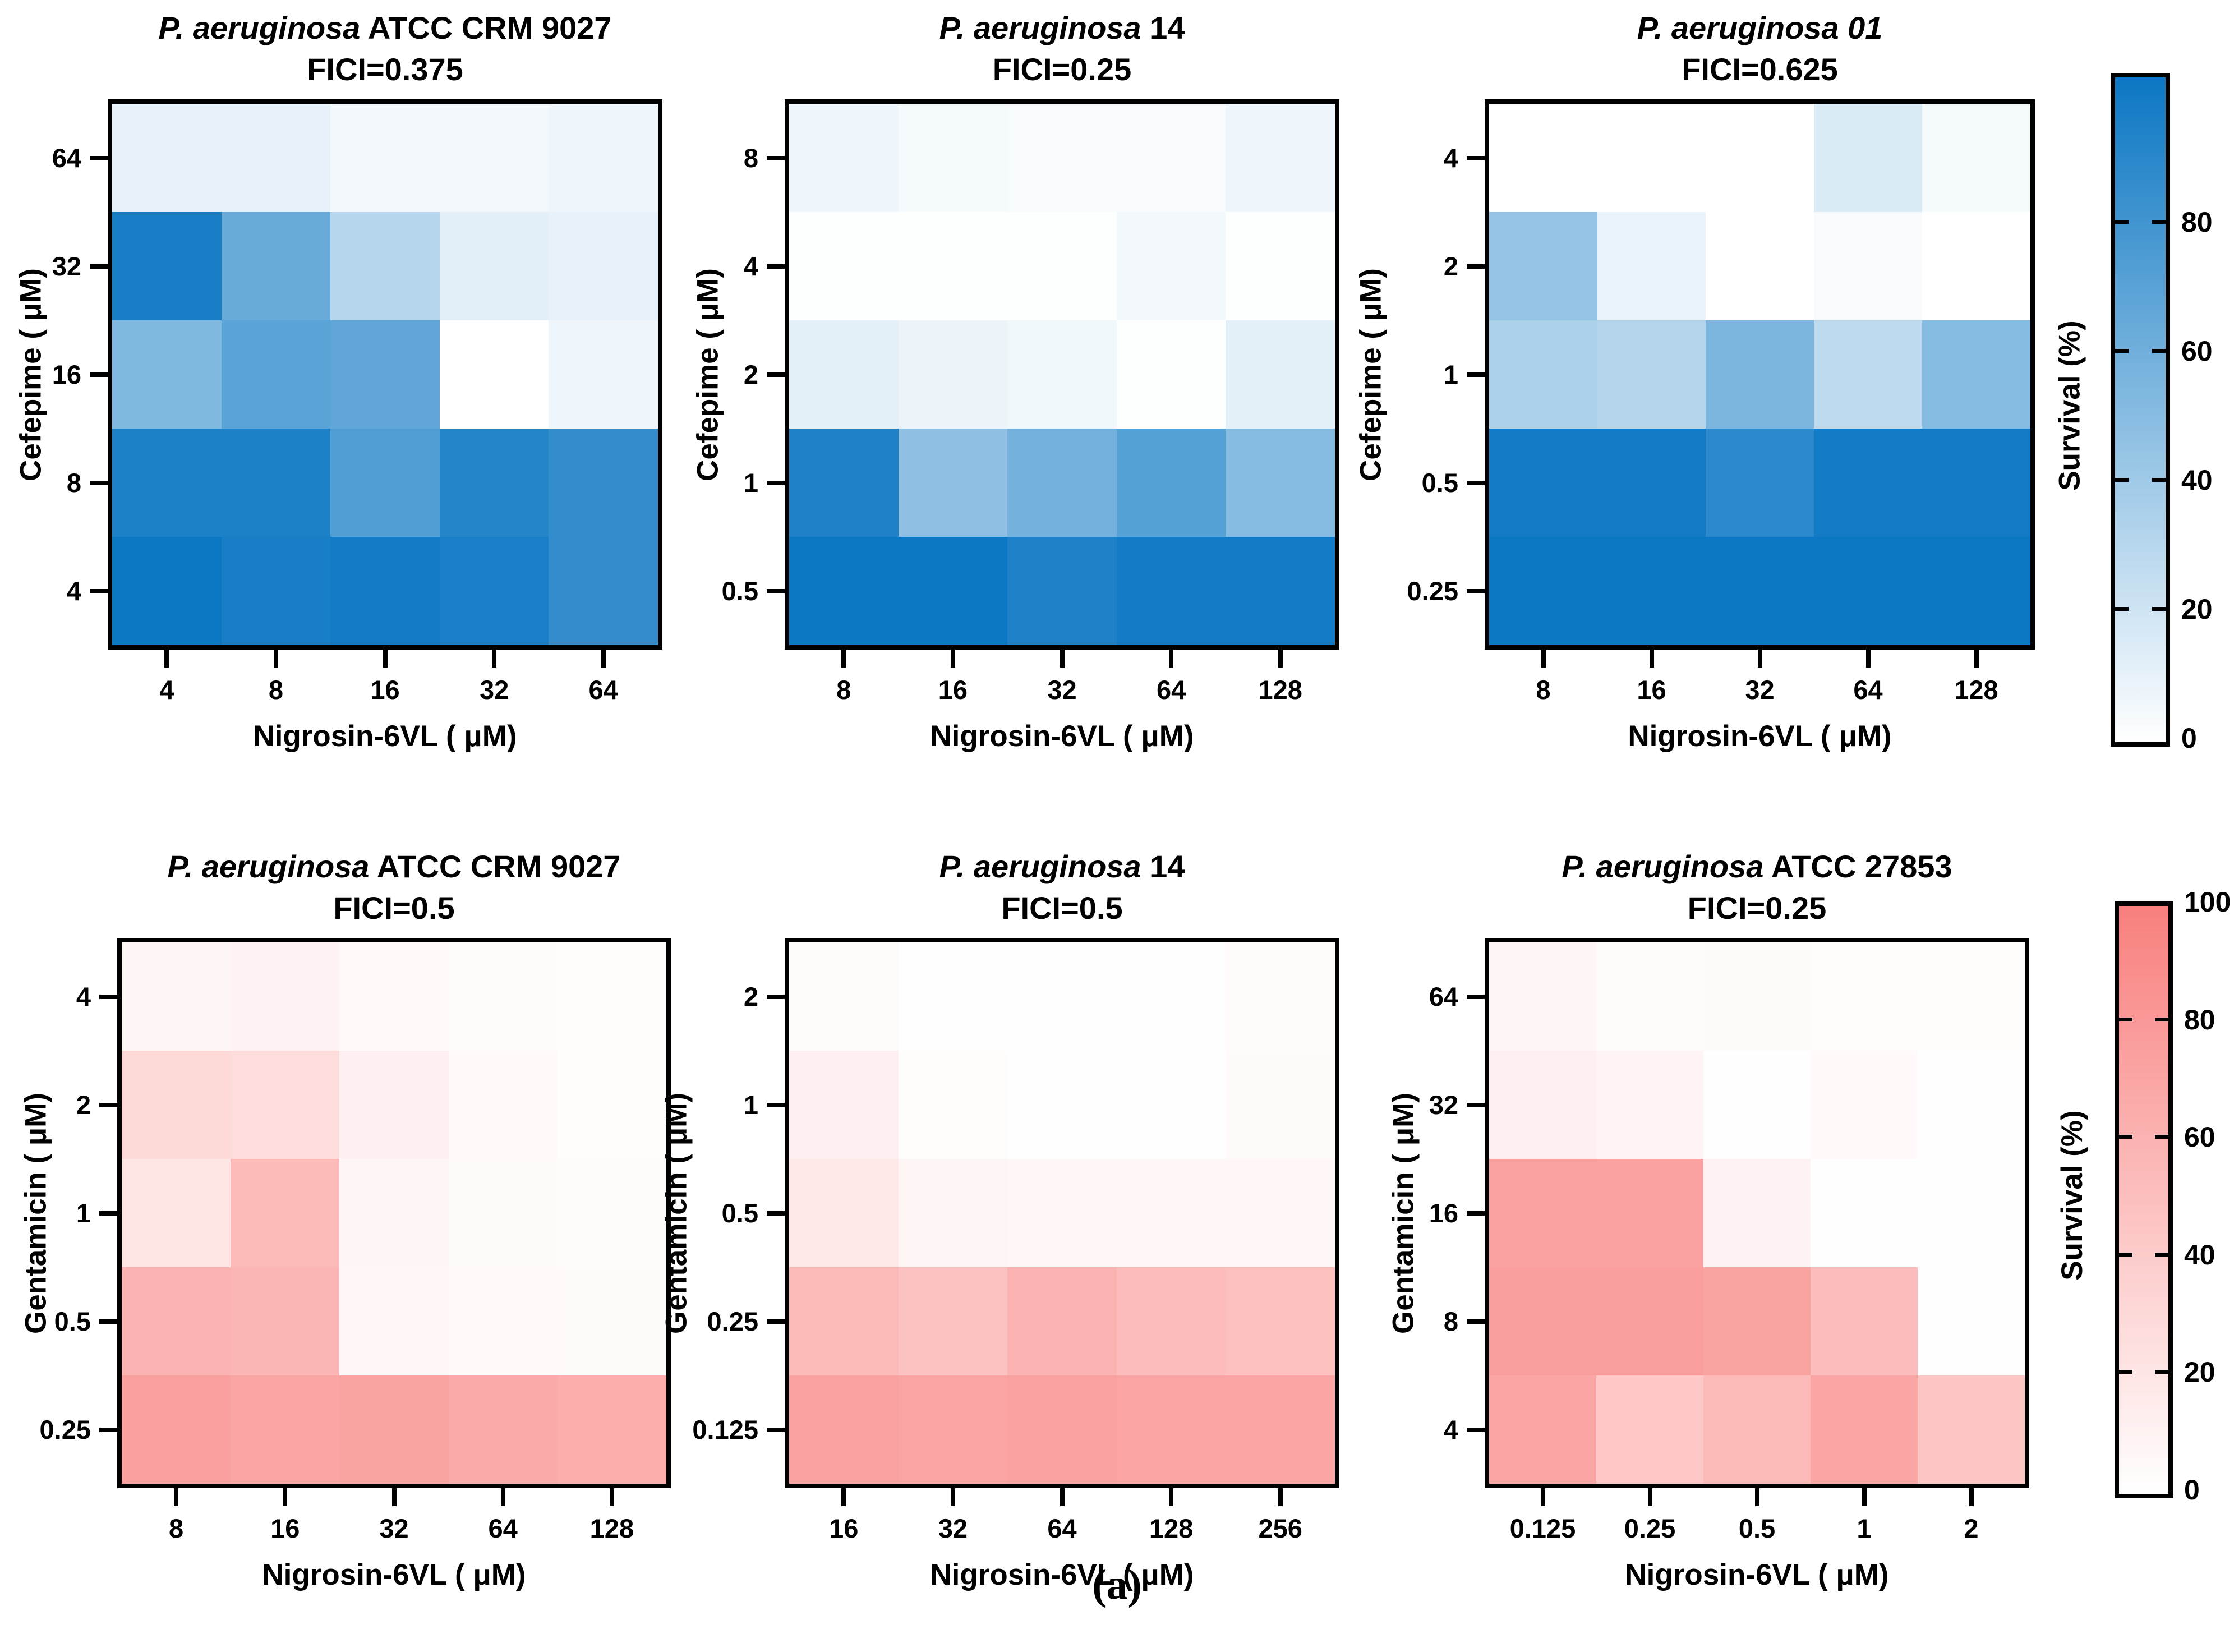 This screenshot has width=2234, height=1652. I want to click on y-tick-label: 0.125, so click(725, 1429).